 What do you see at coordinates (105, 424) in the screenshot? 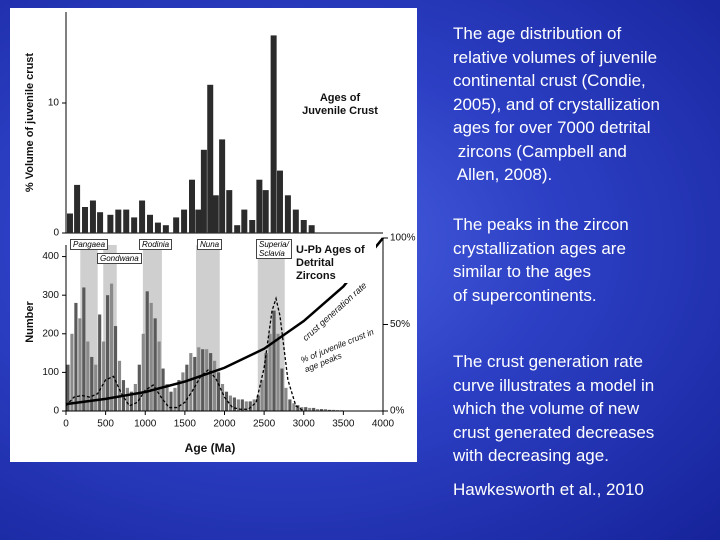
I see `x-tick-label: 500` at bounding box center [105, 424].